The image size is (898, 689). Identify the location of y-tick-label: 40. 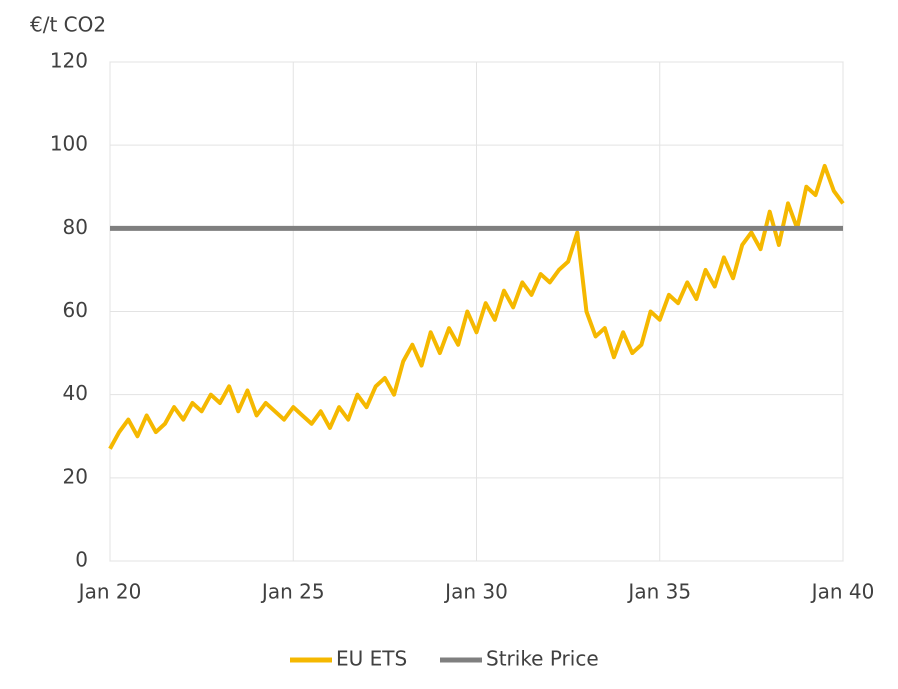
(75, 393).